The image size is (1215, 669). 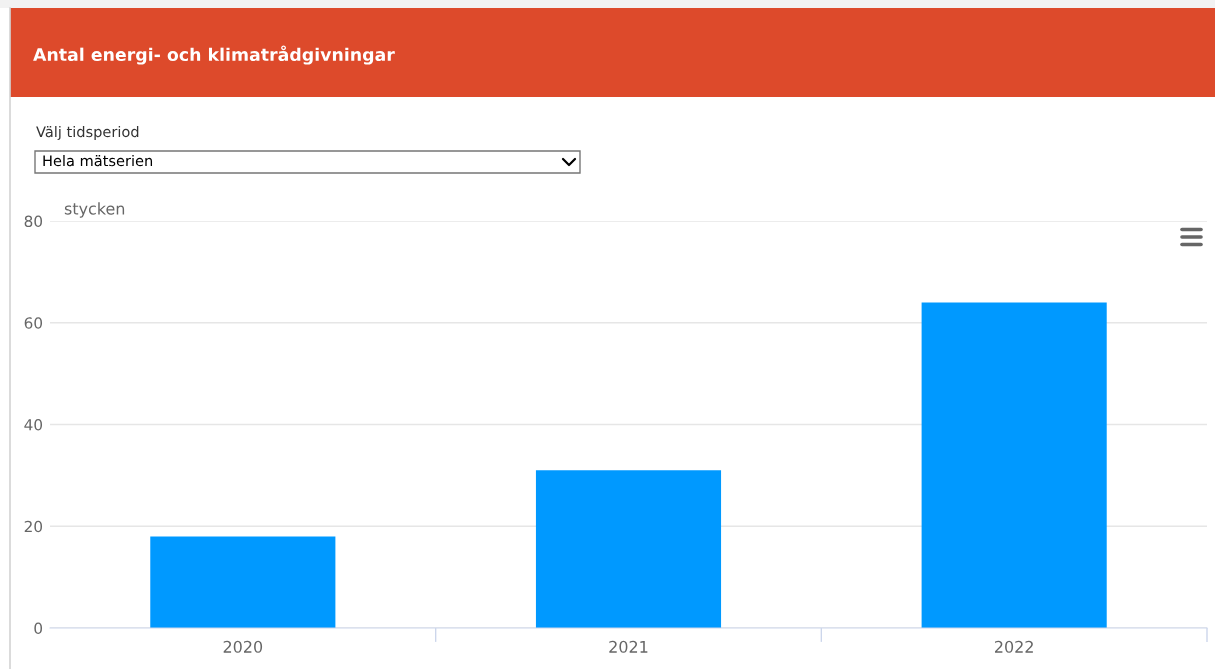 I want to click on y-tick-label: 20, so click(x=33, y=526).